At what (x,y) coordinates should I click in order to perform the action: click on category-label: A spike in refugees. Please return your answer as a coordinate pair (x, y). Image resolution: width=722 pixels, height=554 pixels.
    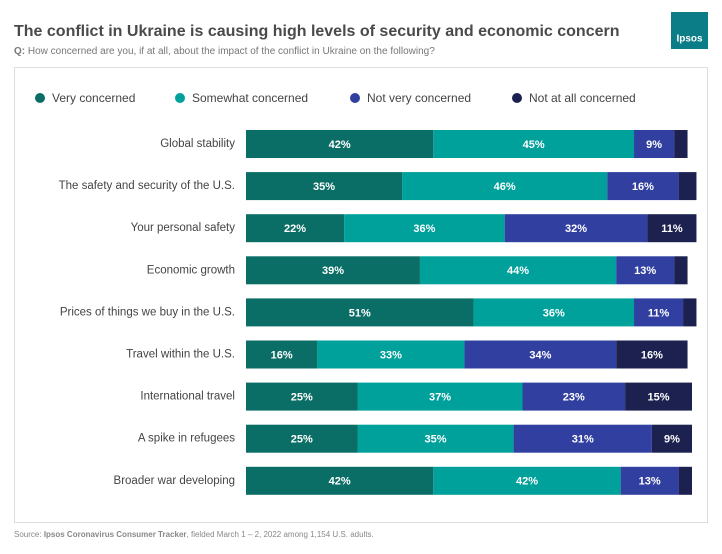
    Looking at the image, I should click on (186, 439).